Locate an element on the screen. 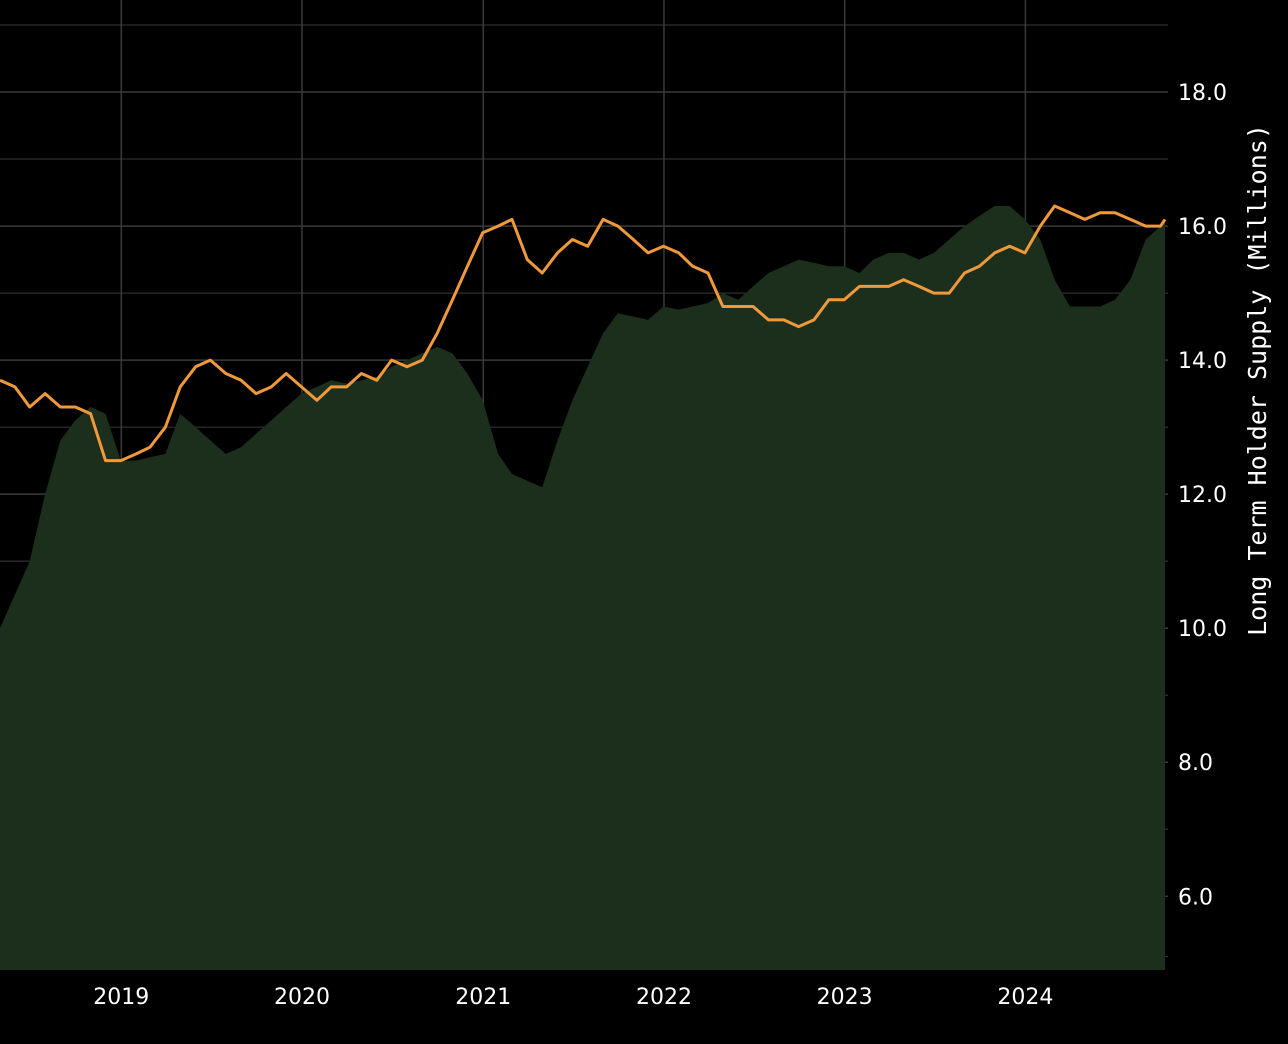  x-tick-label: 2022 is located at coordinates (664, 997).